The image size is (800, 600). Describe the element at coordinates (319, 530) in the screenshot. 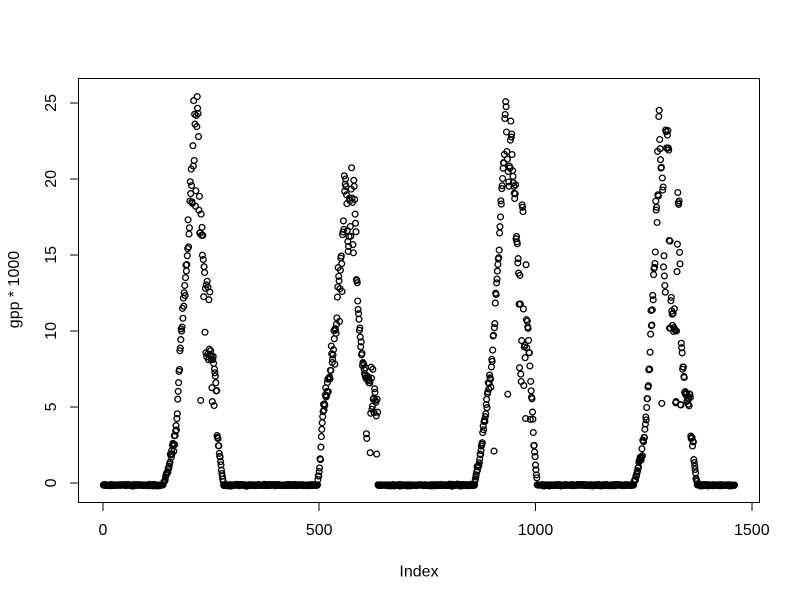

I see `svg-text: 500` at that location.